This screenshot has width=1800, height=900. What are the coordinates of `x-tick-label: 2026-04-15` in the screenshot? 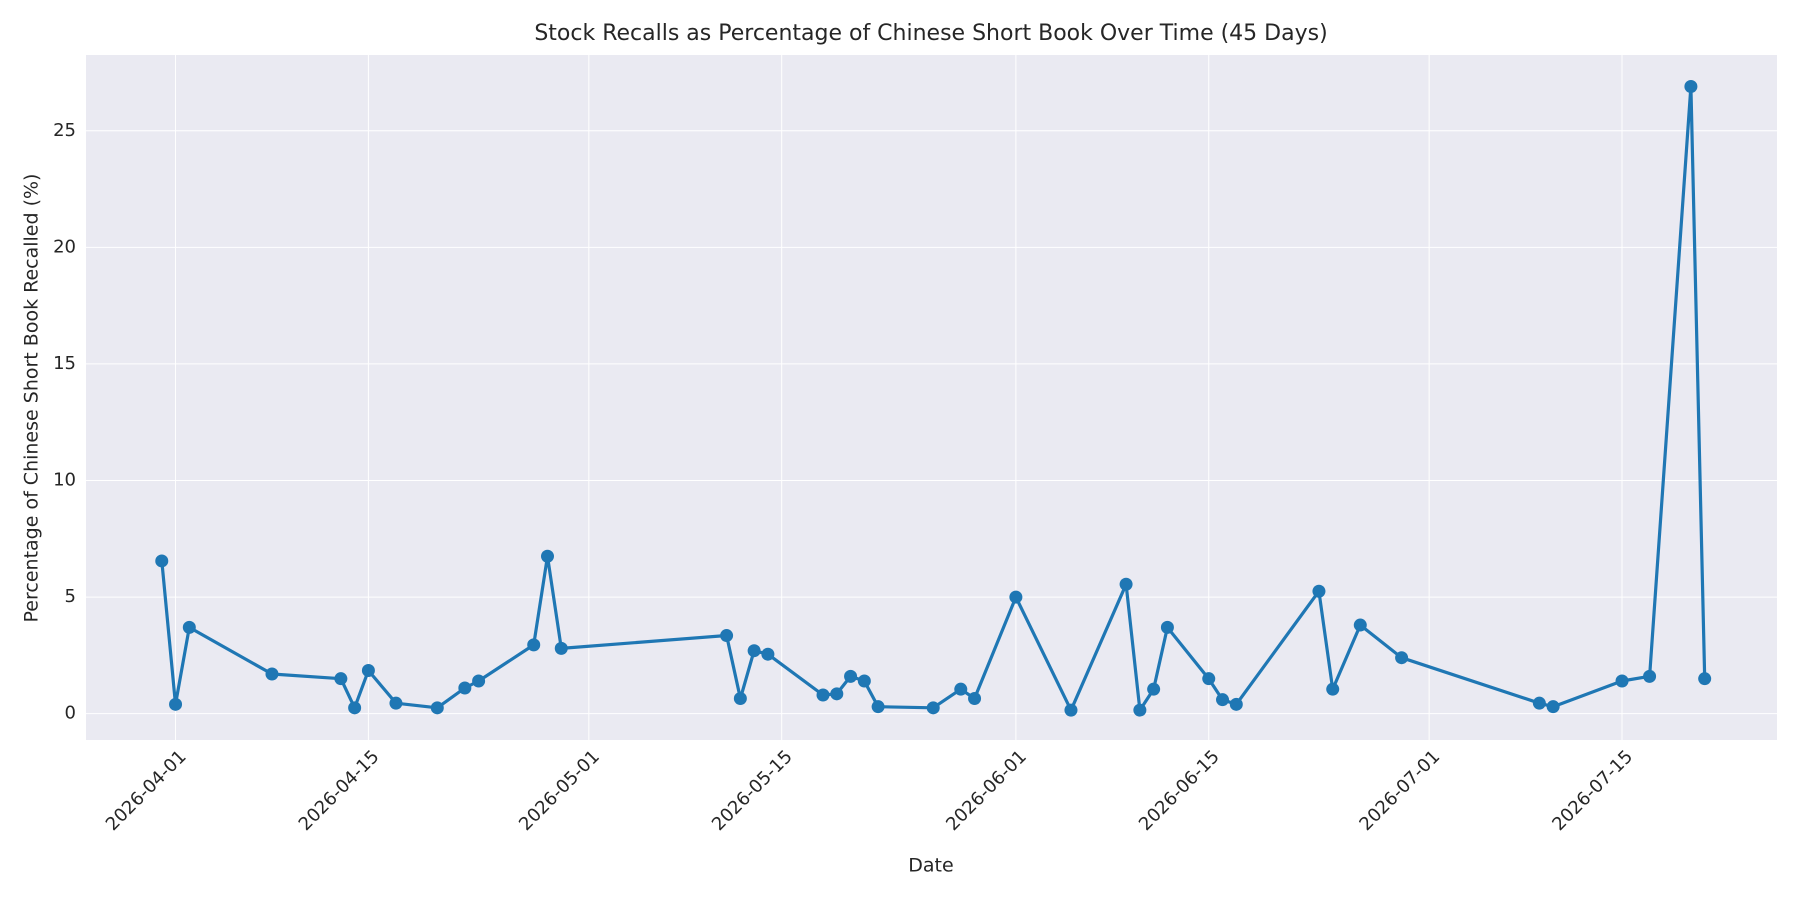 It's located at (339, 790).